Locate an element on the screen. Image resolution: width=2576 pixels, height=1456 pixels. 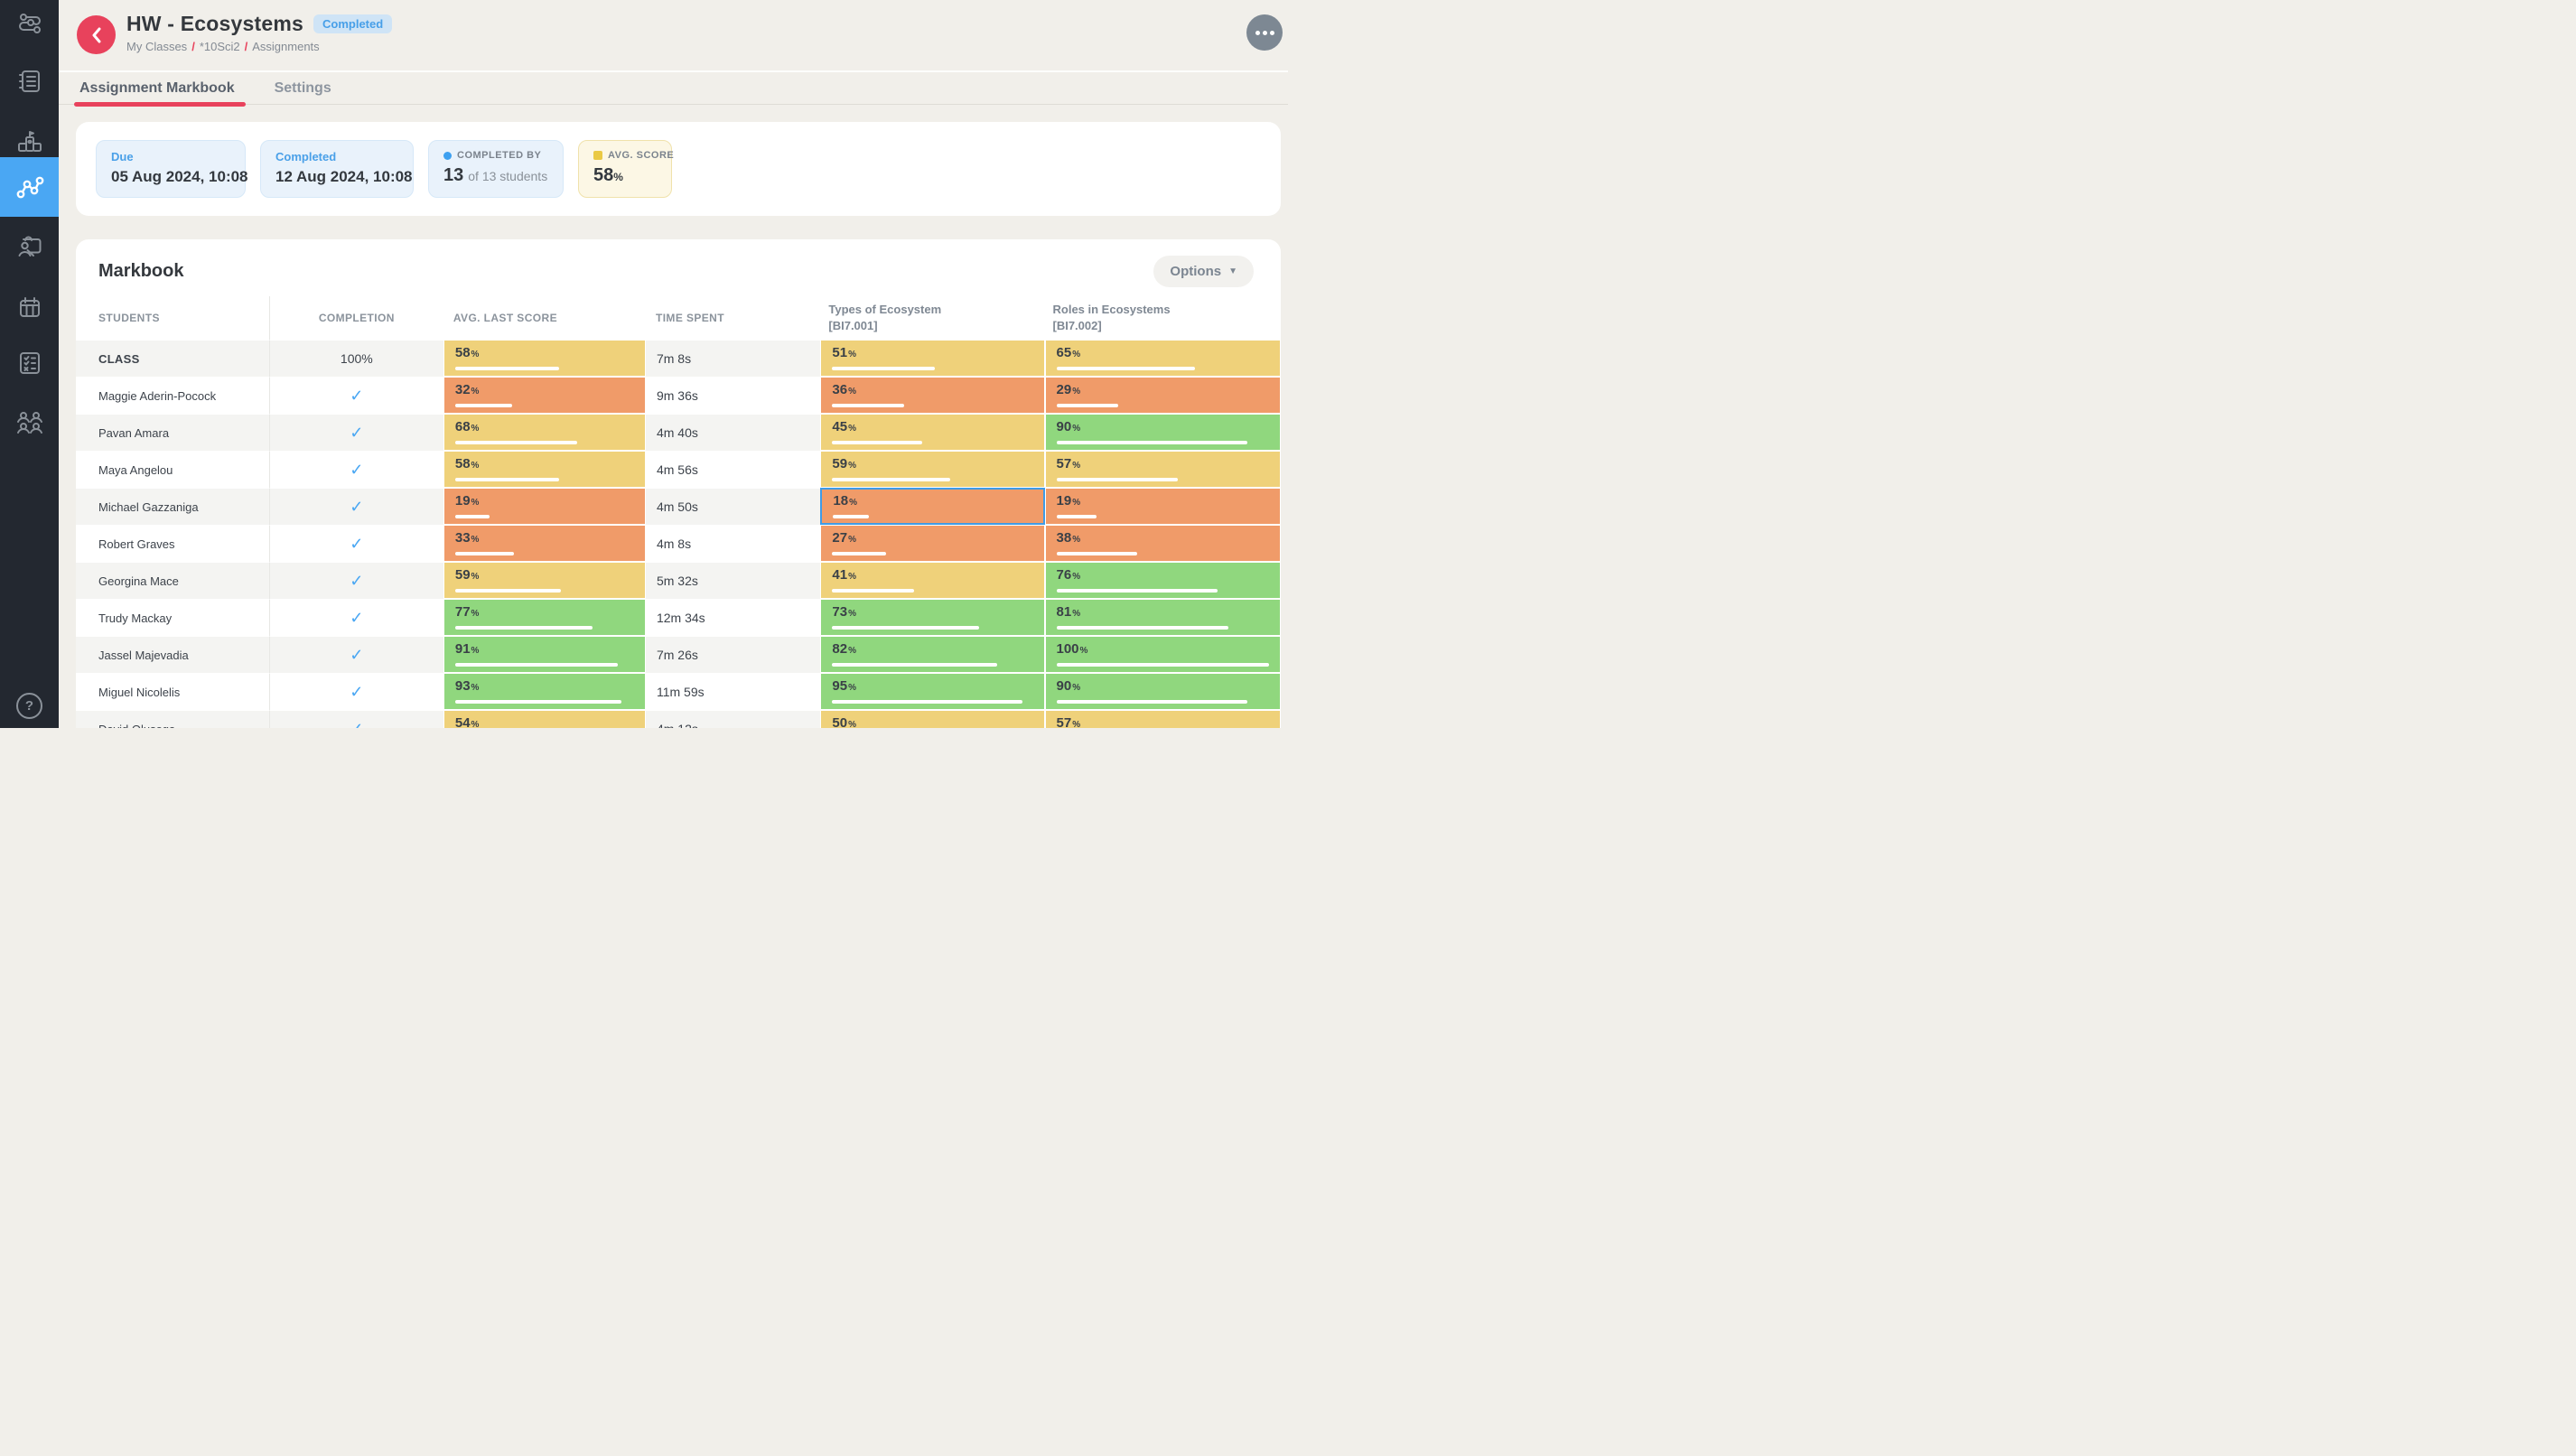
avg-last-score-score-cell: 59% is located at coordinates (544, 580).